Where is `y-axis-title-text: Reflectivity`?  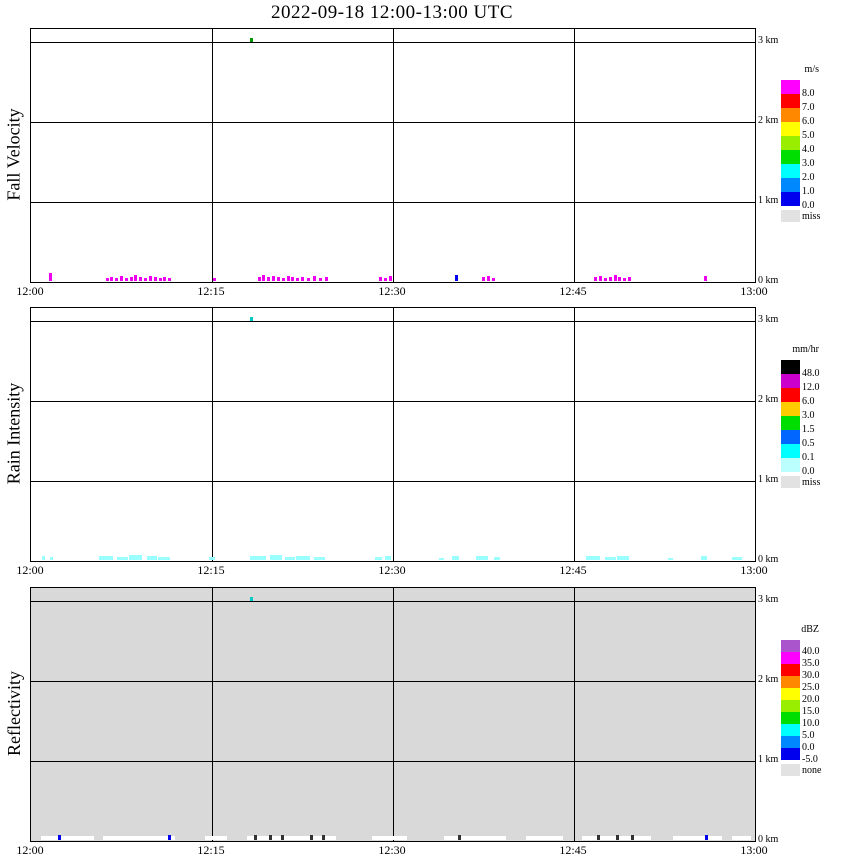 y-axis-title-text: Reflectivity is located at coordinates (13, 713).